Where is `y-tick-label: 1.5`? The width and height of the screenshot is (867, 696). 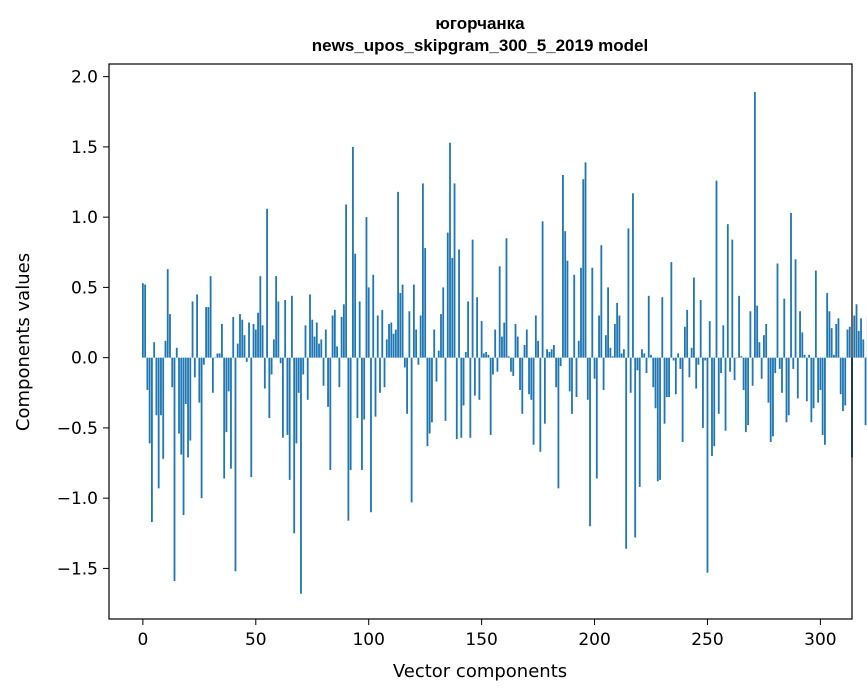 y-tick-label: 1.5 is located at coordinates (84, 148).